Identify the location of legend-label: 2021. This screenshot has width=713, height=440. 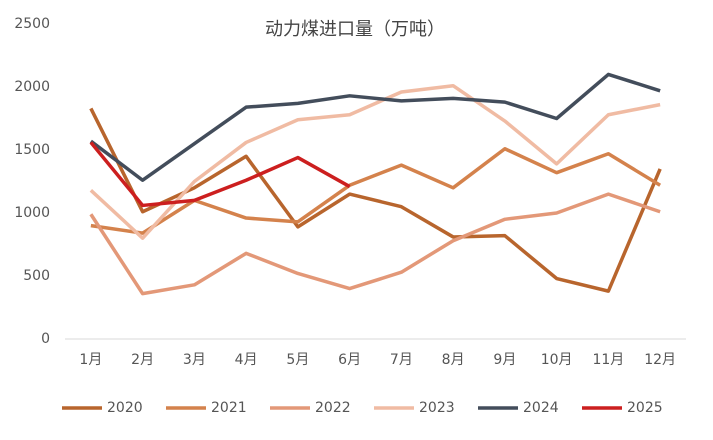
(229, 408).